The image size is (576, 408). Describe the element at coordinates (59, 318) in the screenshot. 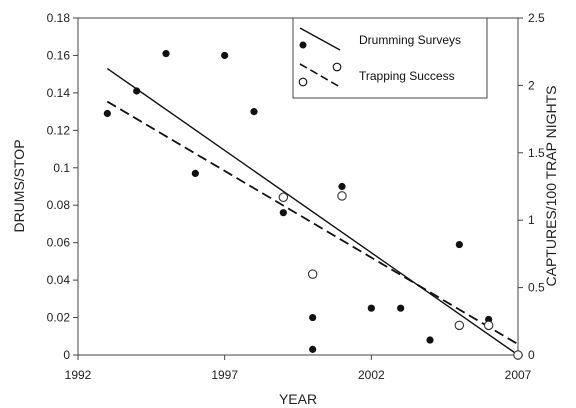

I see `left-tick-label: 0.02` at that location.